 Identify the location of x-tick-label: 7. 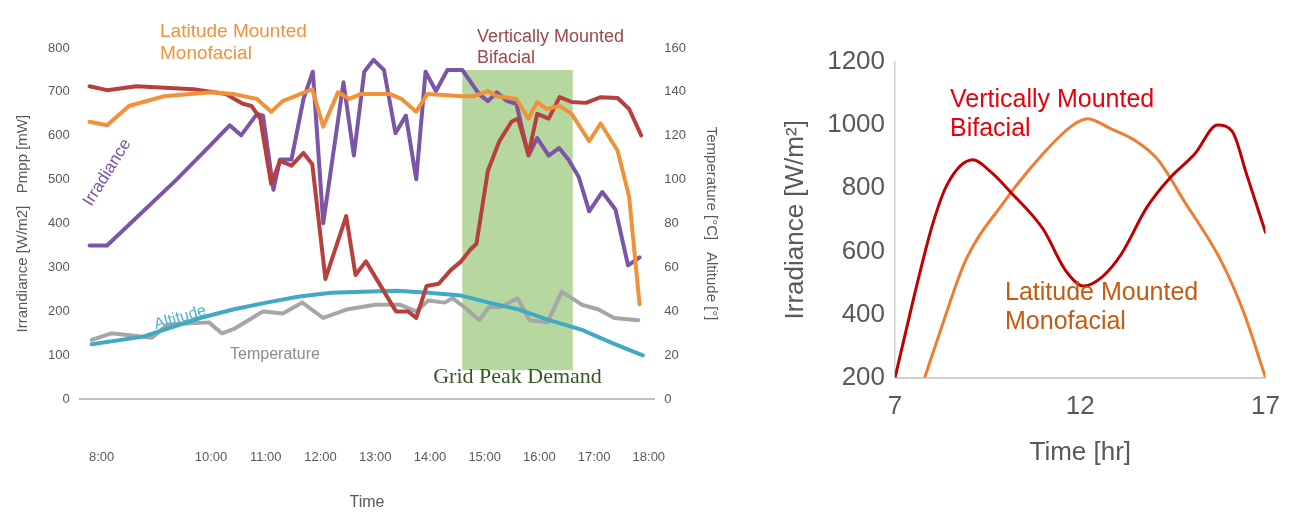
(895, 405).